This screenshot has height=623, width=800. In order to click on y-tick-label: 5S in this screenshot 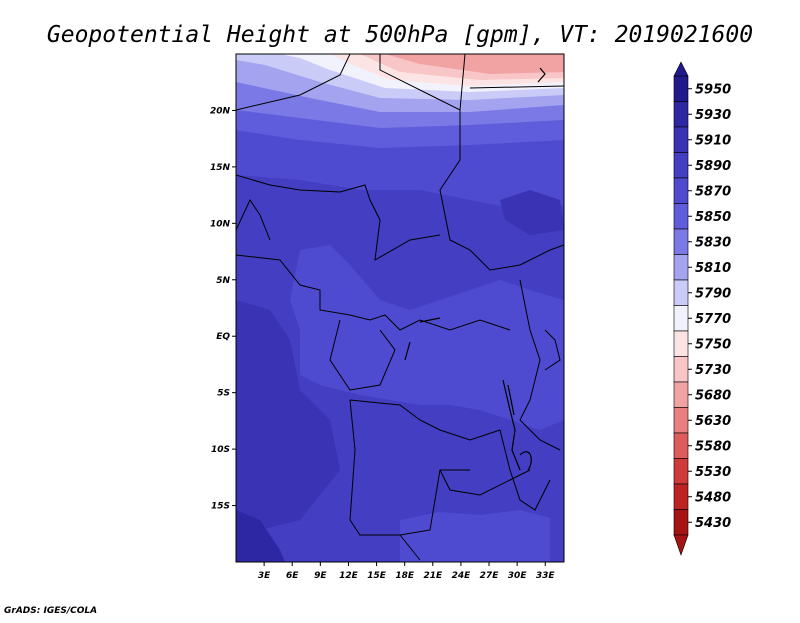, I will do `click(223, 394)`.